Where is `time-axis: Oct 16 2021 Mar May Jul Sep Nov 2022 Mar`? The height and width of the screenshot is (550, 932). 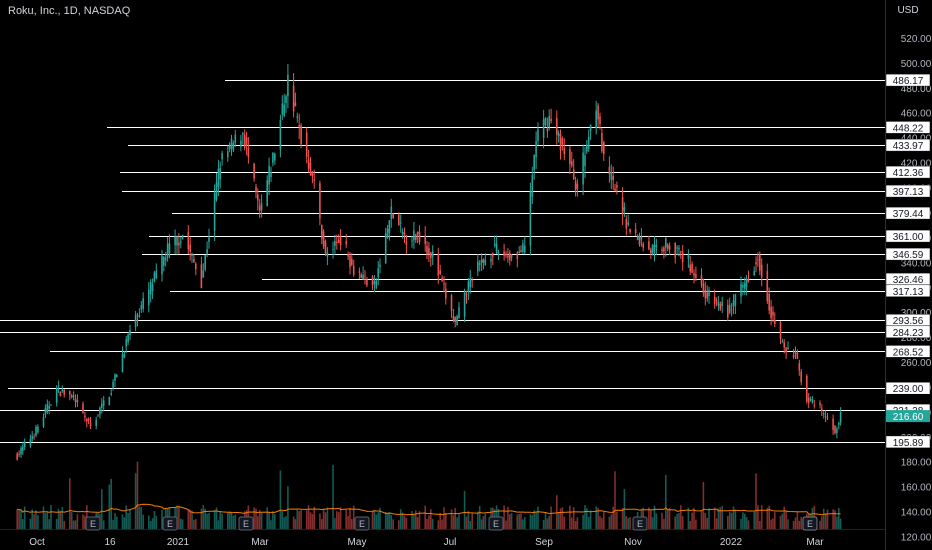 time-axis: Oct 16 2021 Mar May Jul Sep Nov 2022 Mar is located at coordinates (426, 542).